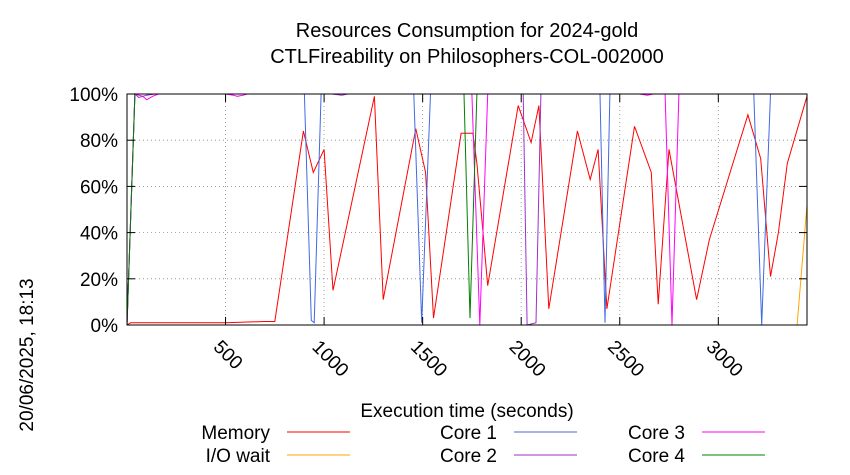 This screenshot has width=850, height=475. Describe the element at coordinates (99, 234) in the screenshot. I see `y-tick-label: 40%` at that location.